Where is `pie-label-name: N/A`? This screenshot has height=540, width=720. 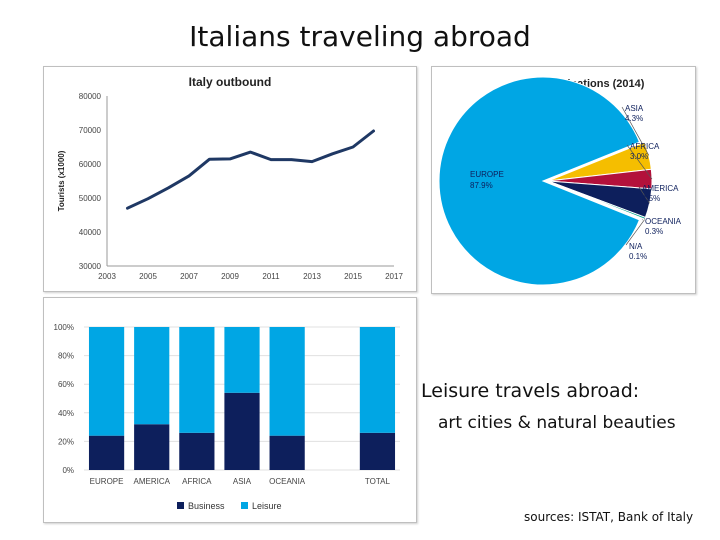 pie-label-name: N/A is located at coordinates (636, 246).